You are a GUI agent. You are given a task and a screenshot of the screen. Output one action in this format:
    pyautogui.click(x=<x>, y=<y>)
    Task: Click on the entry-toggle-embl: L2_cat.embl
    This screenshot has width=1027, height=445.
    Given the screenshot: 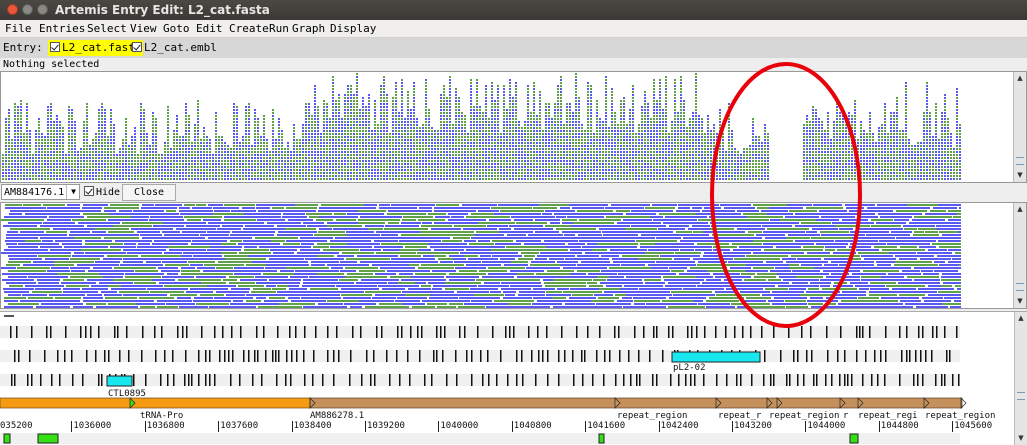 What is the action you would take?
    pyautogui.click(x=174, y=48)
    